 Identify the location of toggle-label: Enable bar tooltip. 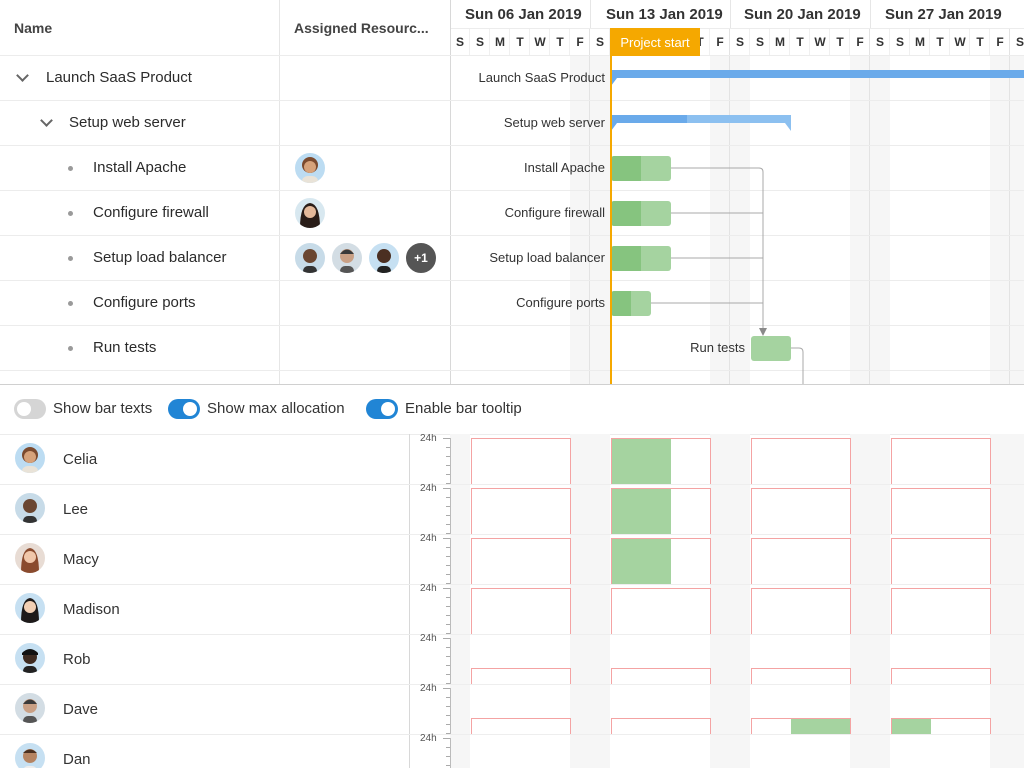
(463, 408).